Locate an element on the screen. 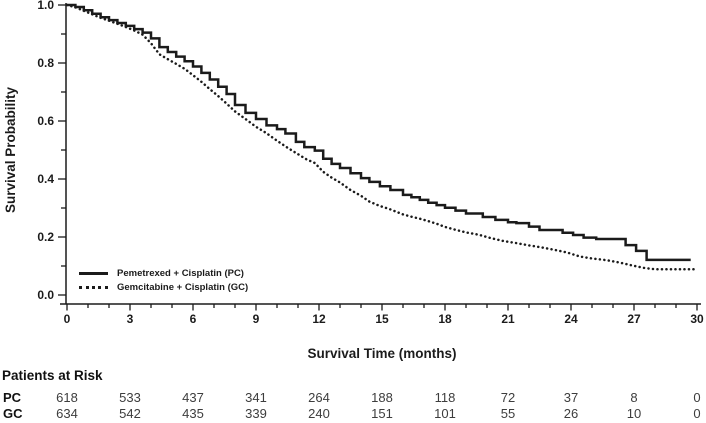  risk-value: 341 is located at coordinates (256, 397).